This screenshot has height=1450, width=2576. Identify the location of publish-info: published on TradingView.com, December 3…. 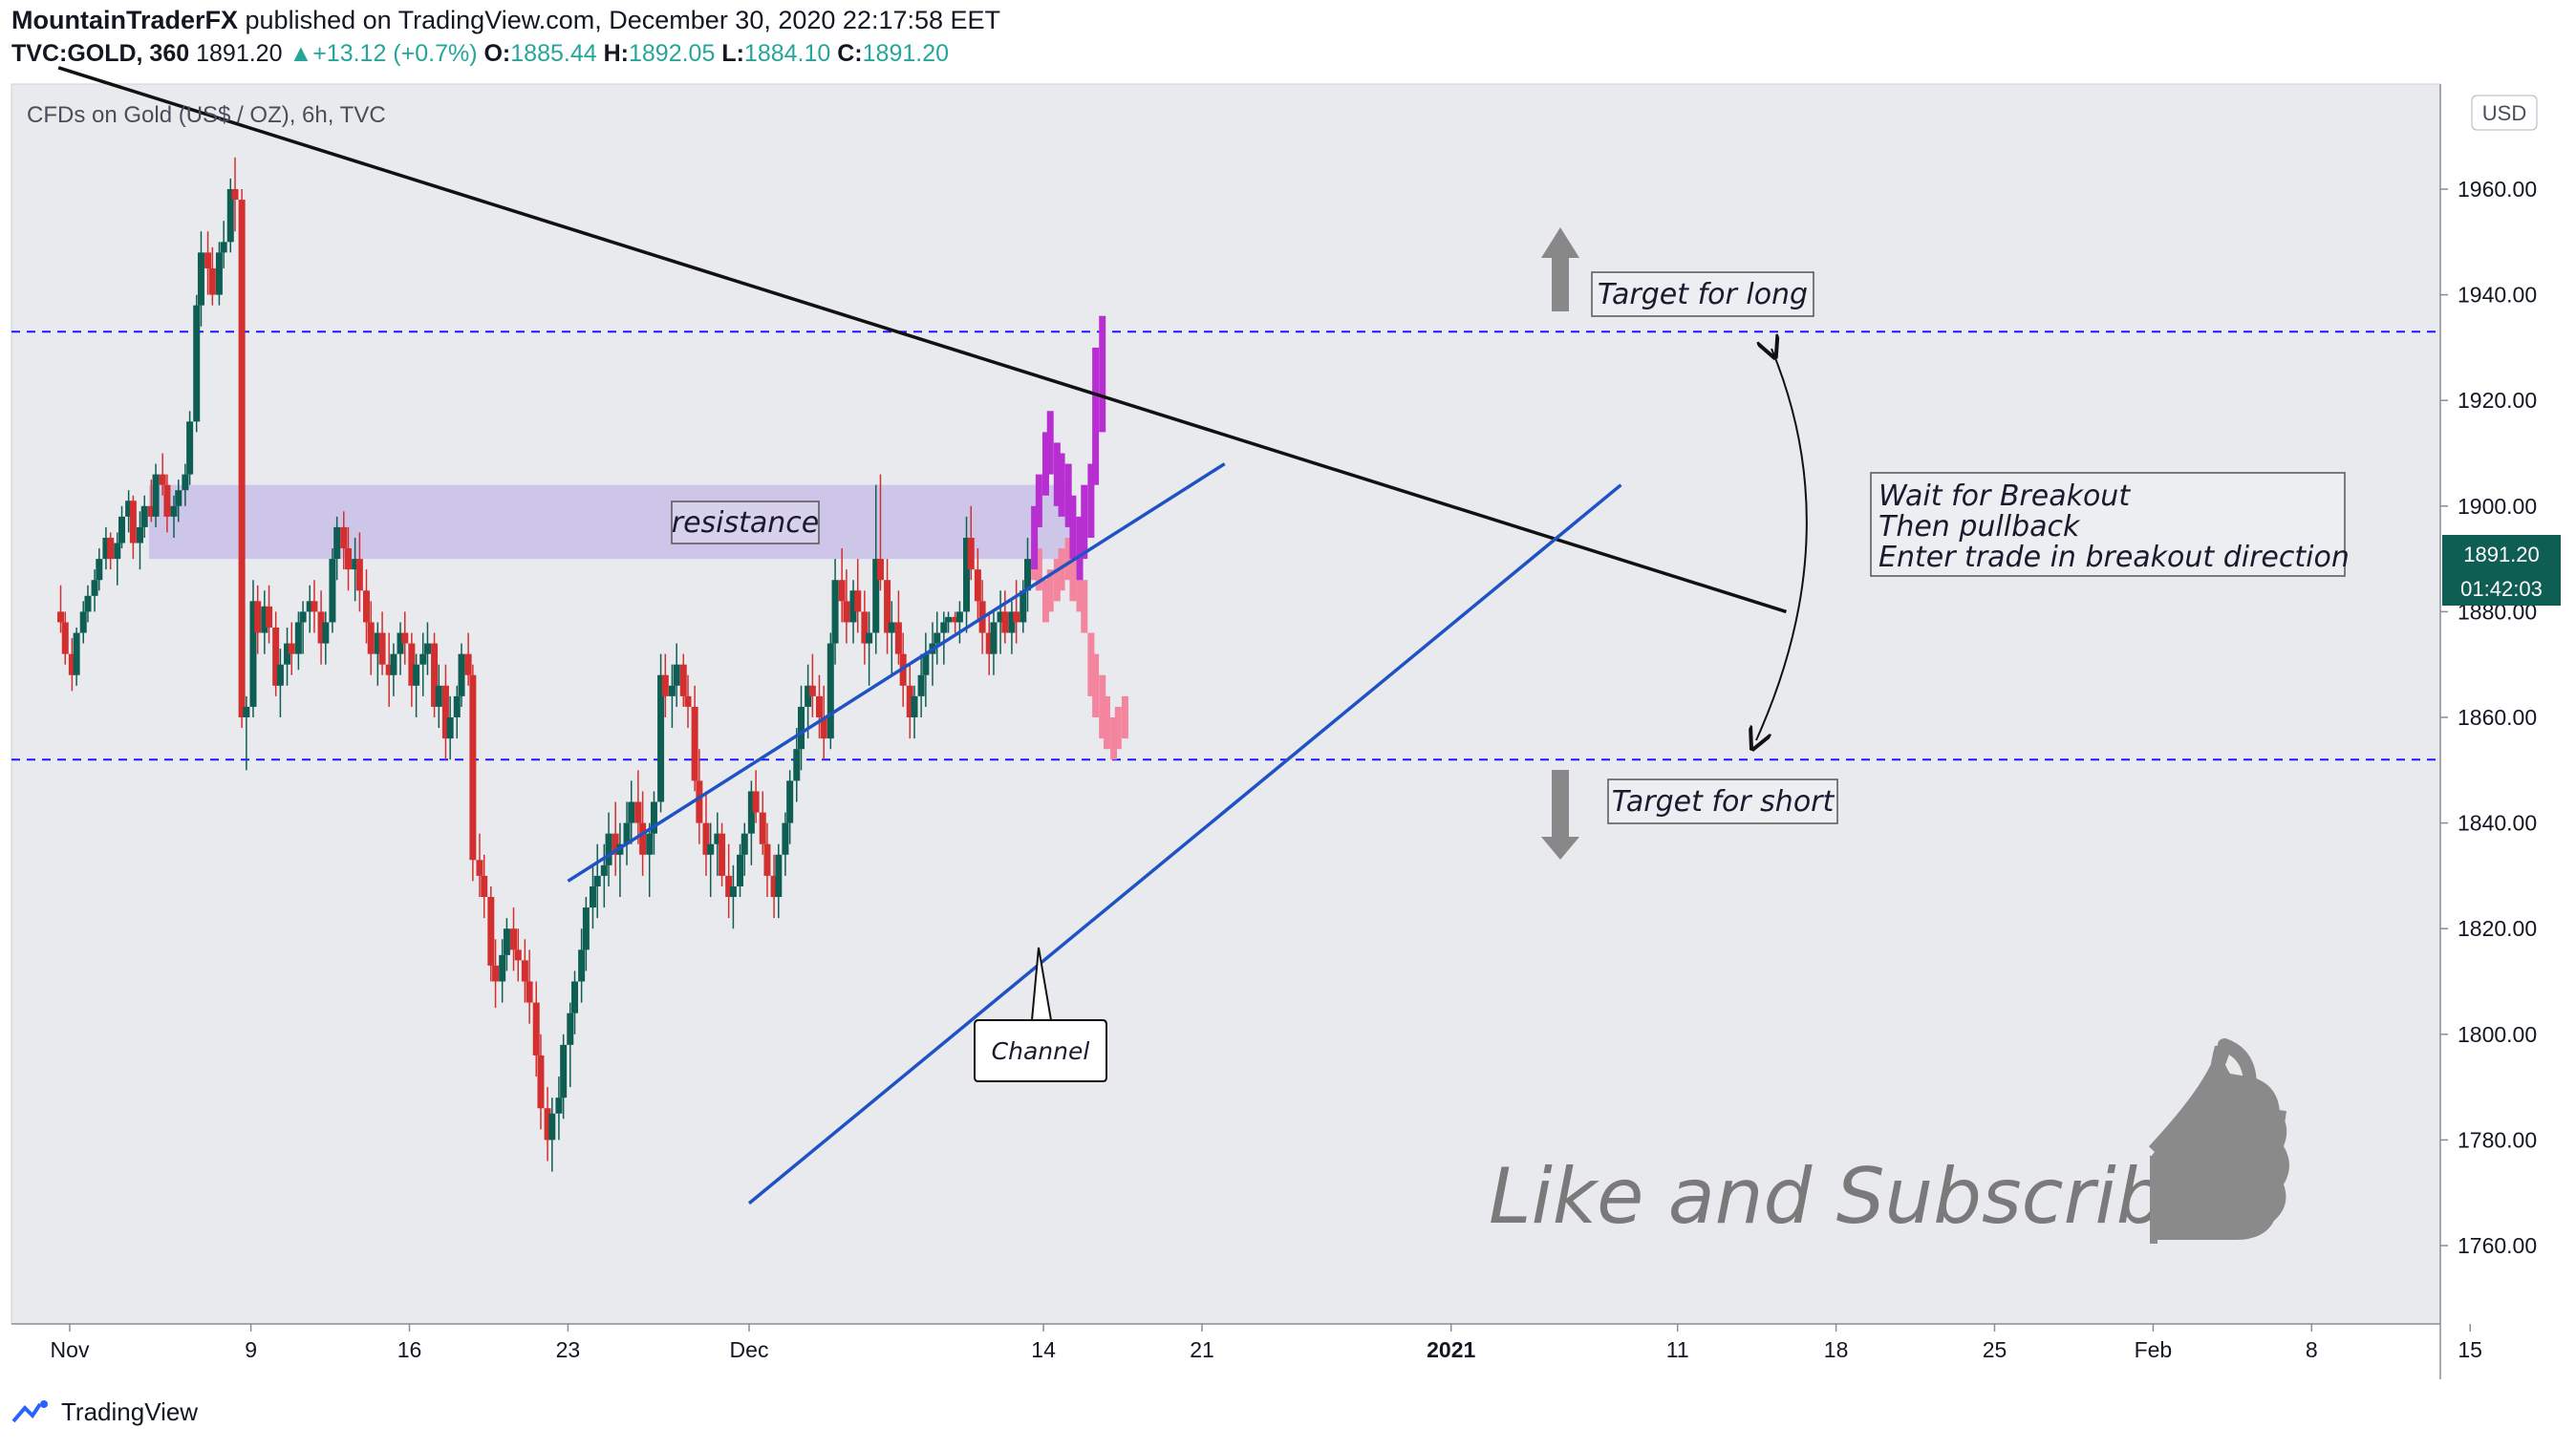
(619, 20).